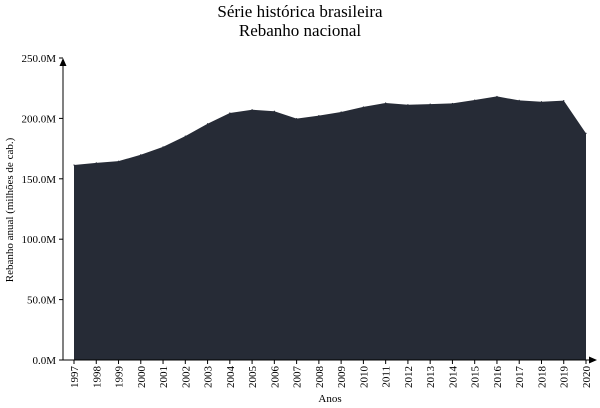 The image size is (600, 408). Describe the element at coordinates (541, 102) in the screenshot. I see `data-point-2018` at that location.